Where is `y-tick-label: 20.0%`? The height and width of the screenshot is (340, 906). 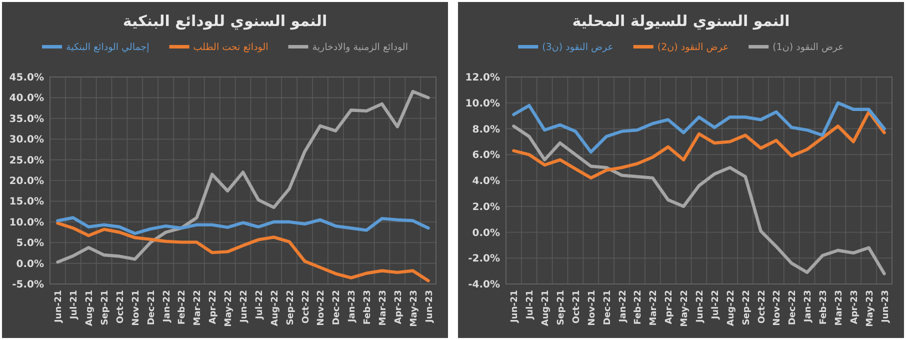 y-tick-label: 20.0% is located at coordinates (26, 181).